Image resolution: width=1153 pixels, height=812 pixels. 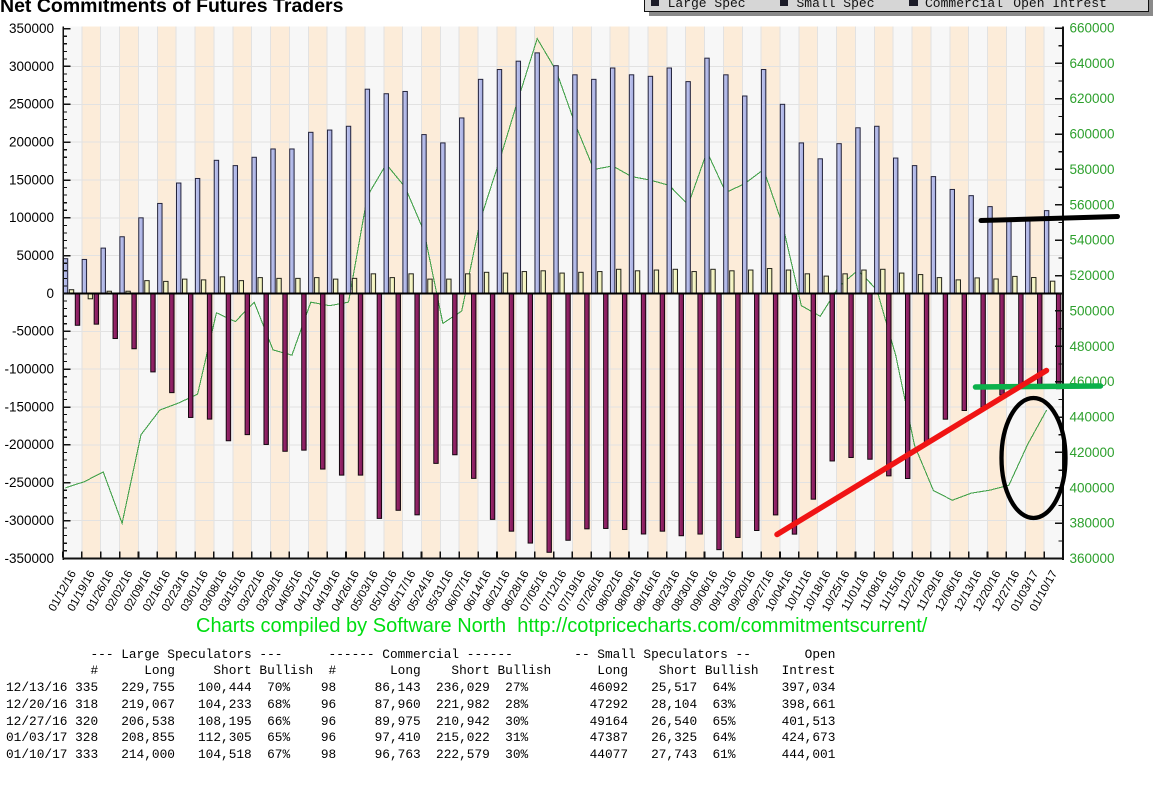 I want to click on svg-text: 250000, so click(x=31, y=104).